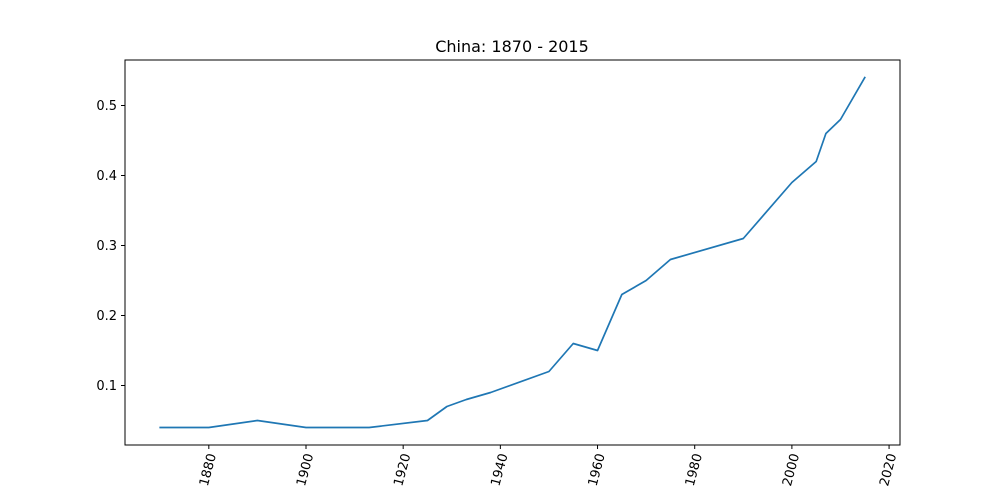  Describe the element at coordinates (106, 106) in the screenshot. I see `y-tick-label: 0.5` at that location.